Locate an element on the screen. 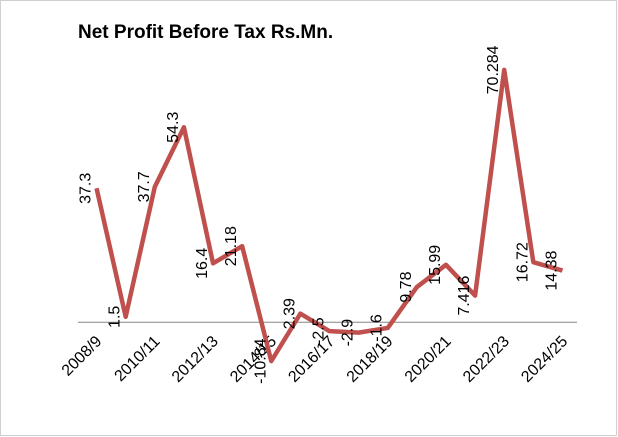 The image size is (618, 437). data-label: 1.5 is located at coordinates (115, 317).